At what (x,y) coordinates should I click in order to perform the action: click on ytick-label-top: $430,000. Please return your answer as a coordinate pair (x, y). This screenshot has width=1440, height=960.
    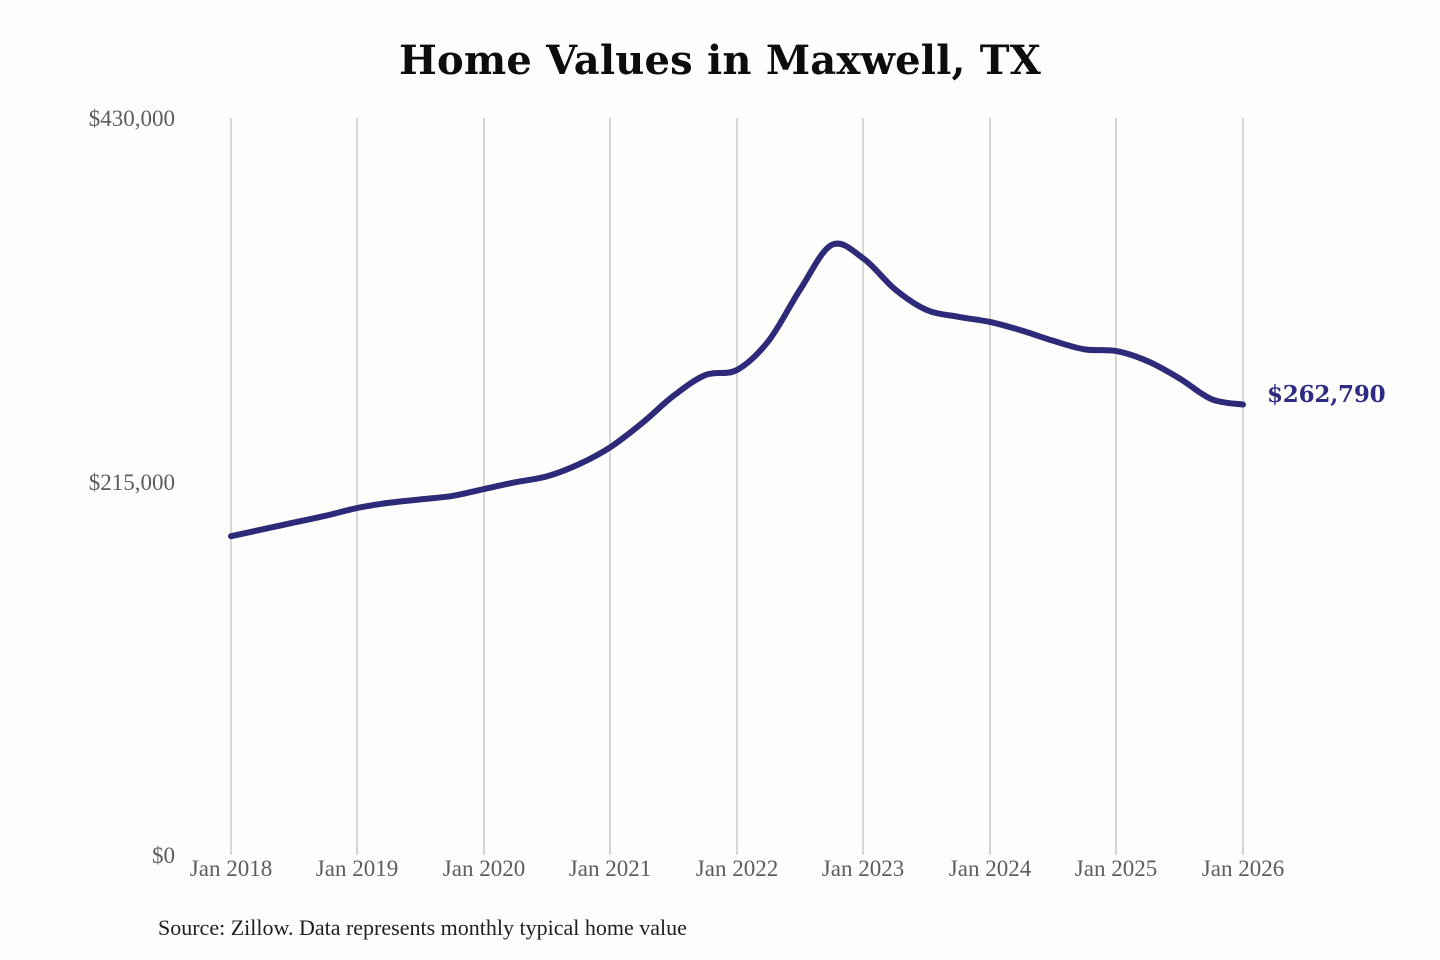
    Looking at the image, I should click on (131, 118).